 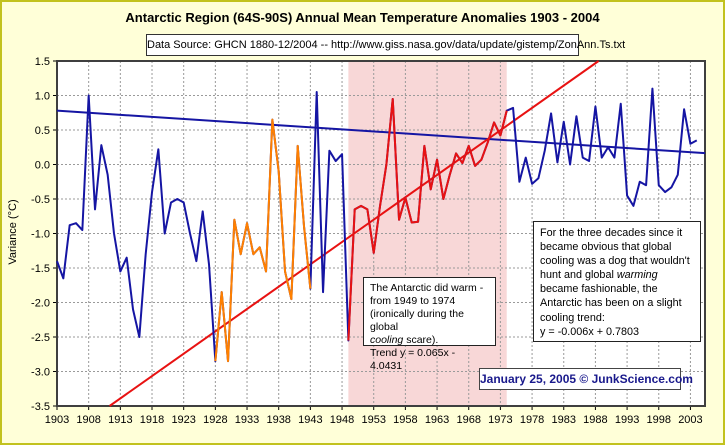 What do you see at coordinates (611, 303) in the screenshot?
I see `annotation-line: Antarctic has been on a slight` at bounding box center [611, 303].